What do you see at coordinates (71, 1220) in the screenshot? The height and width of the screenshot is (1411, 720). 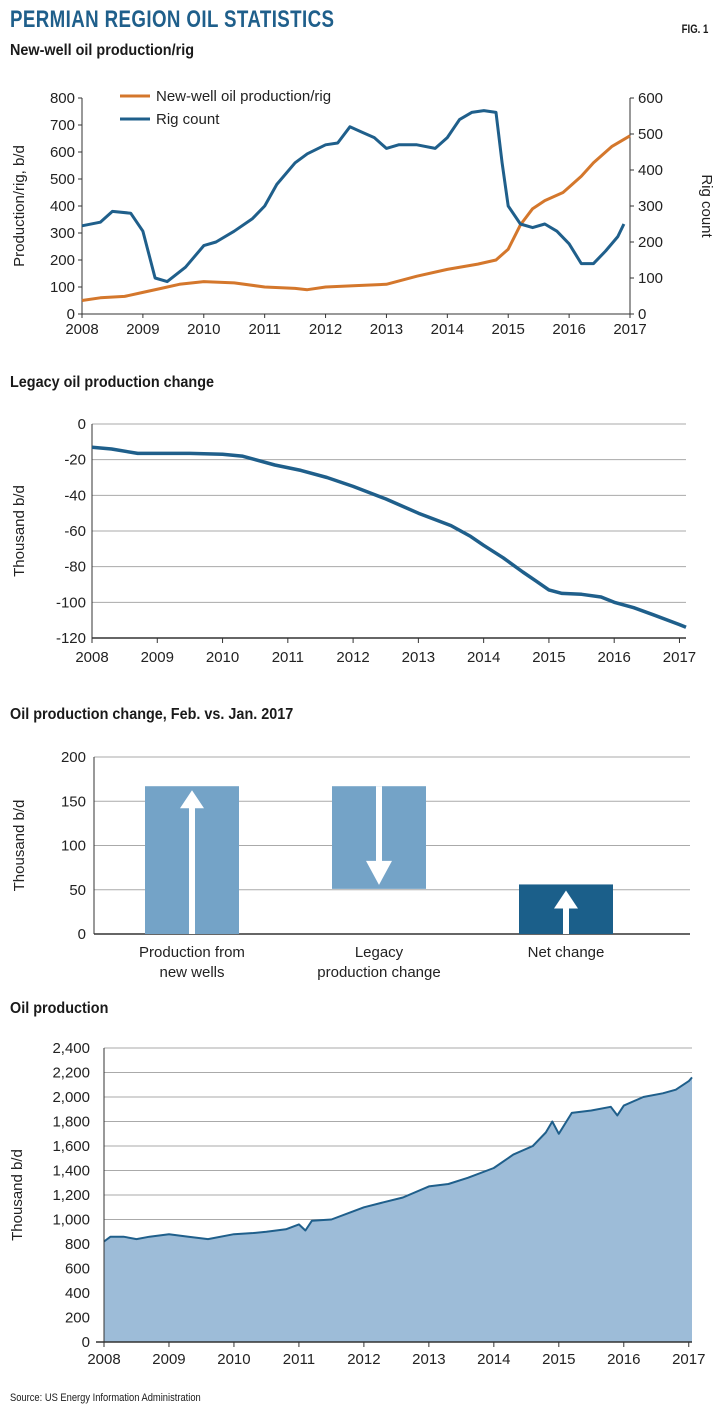 I see `y-tick-label: 1,000` at bounding box center [71, 1220].